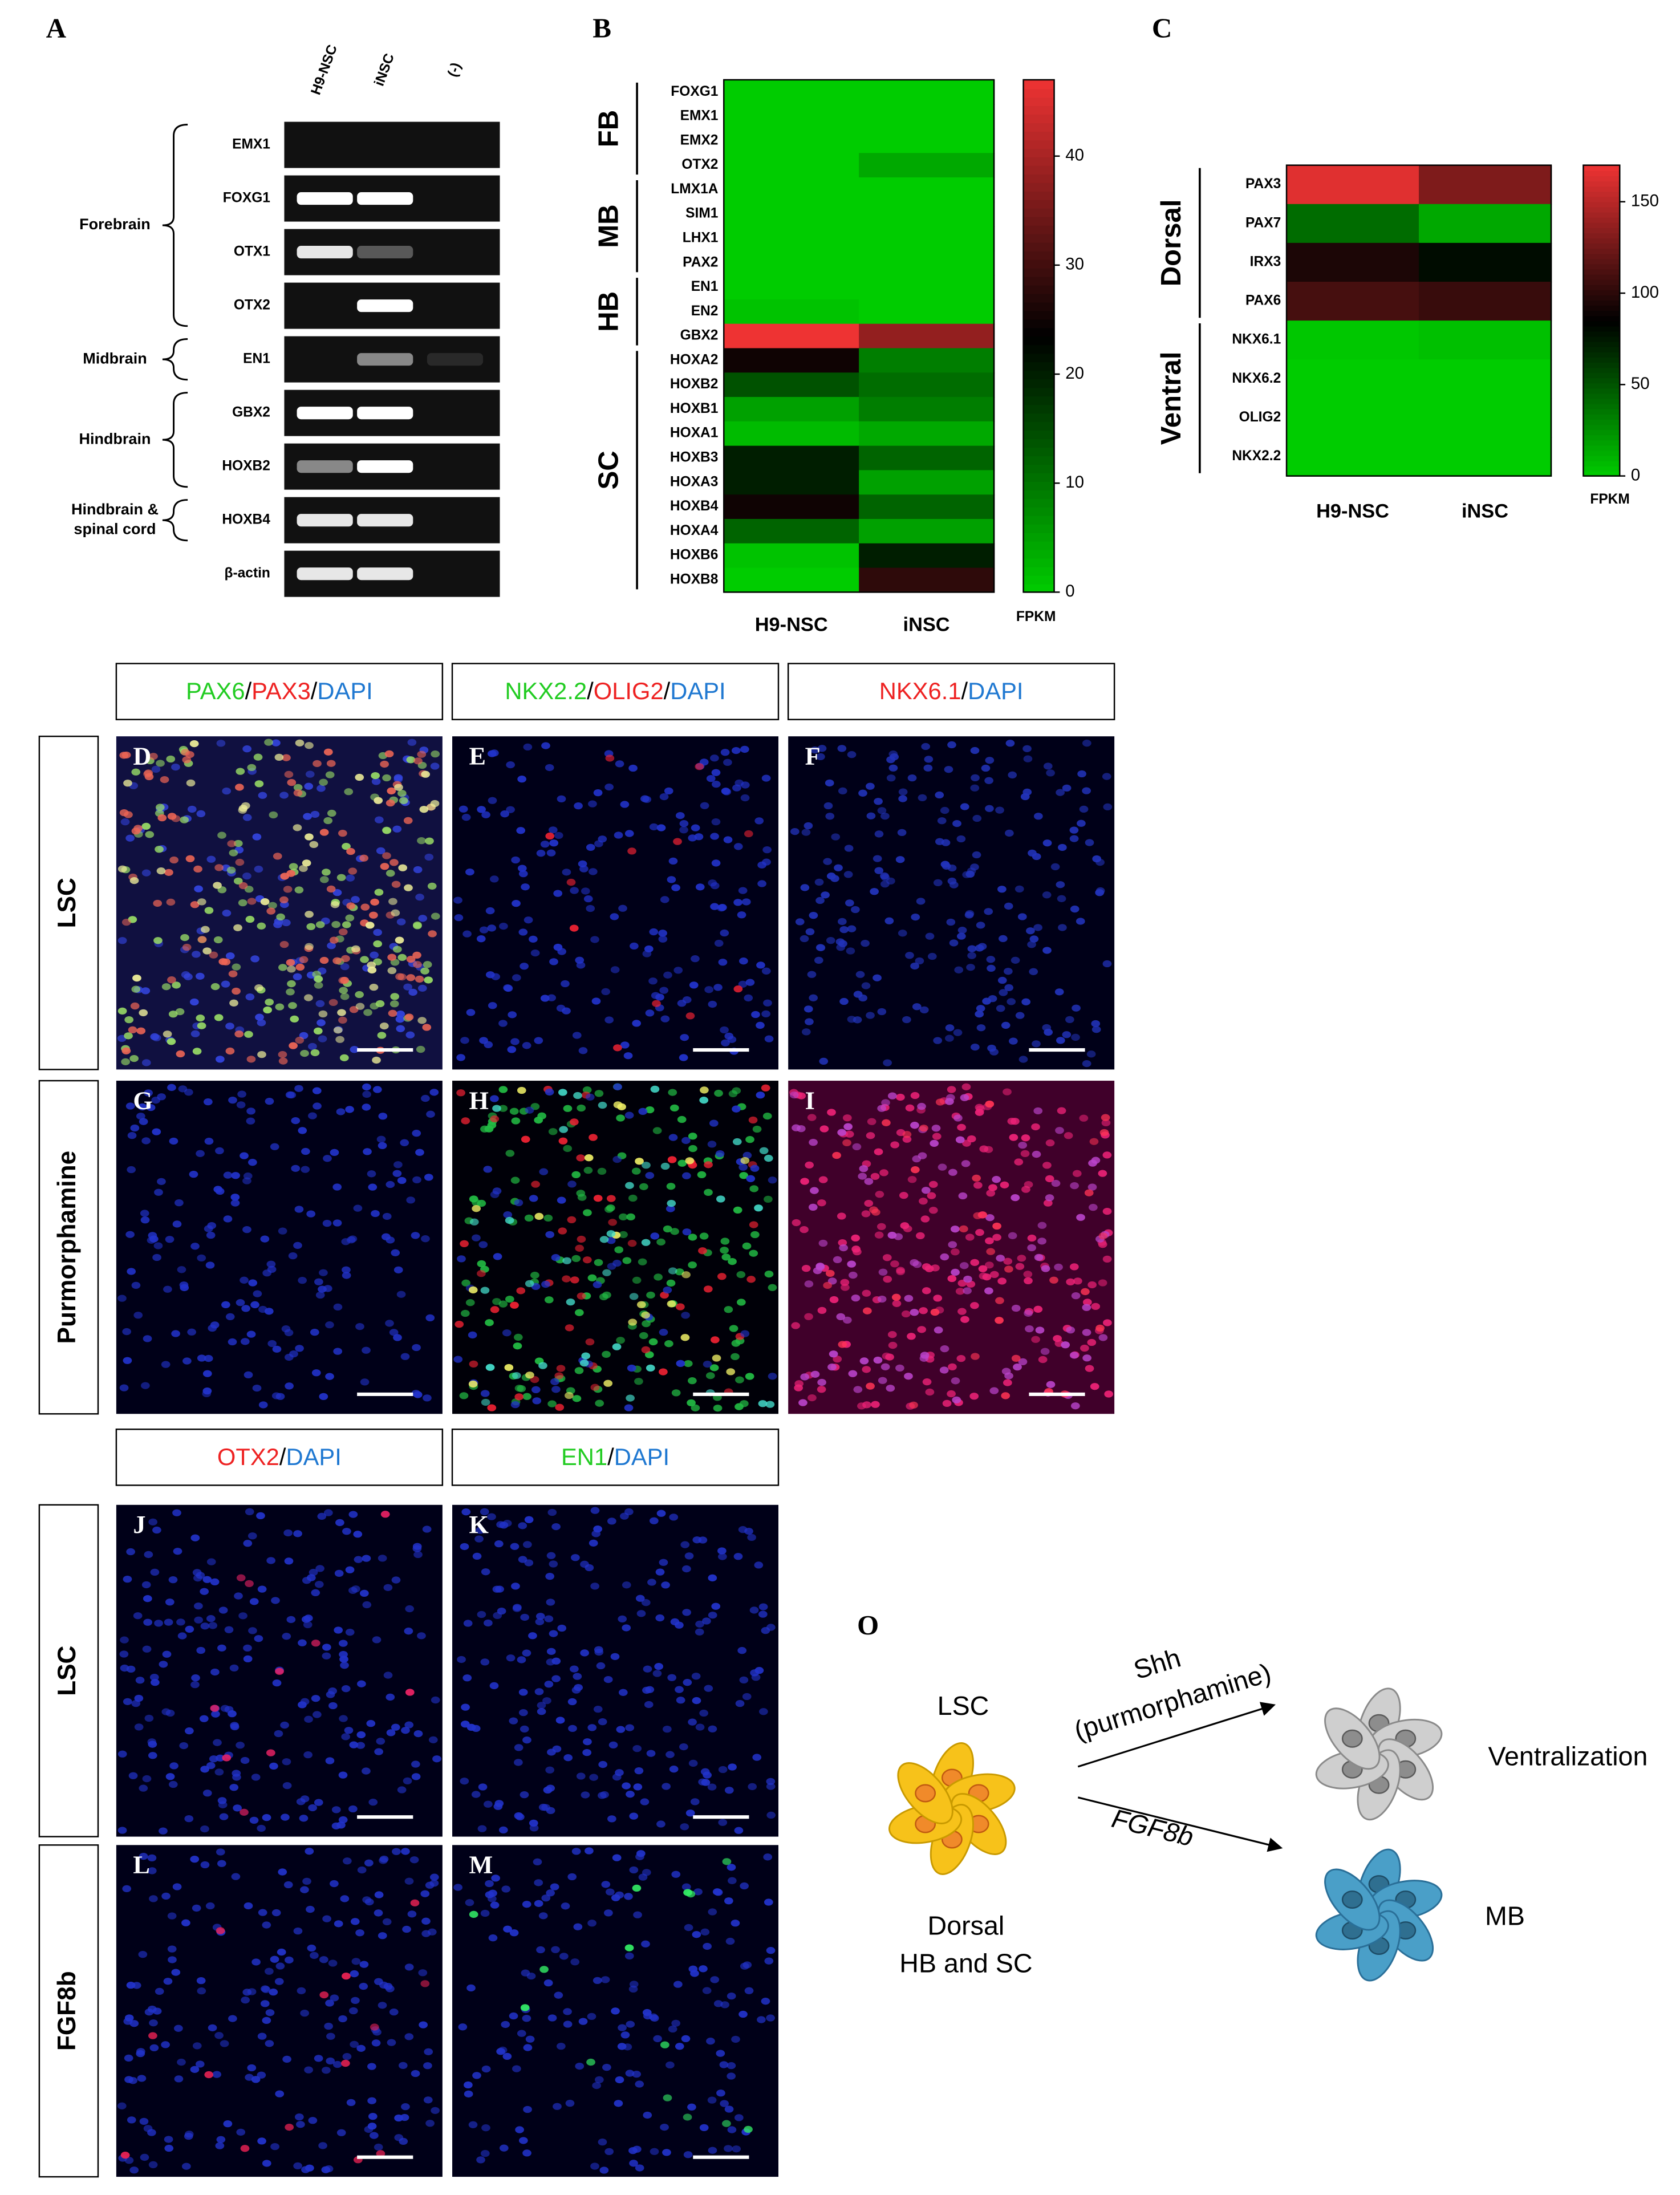  I want to click on heatmap-cell, so click(927, 165).